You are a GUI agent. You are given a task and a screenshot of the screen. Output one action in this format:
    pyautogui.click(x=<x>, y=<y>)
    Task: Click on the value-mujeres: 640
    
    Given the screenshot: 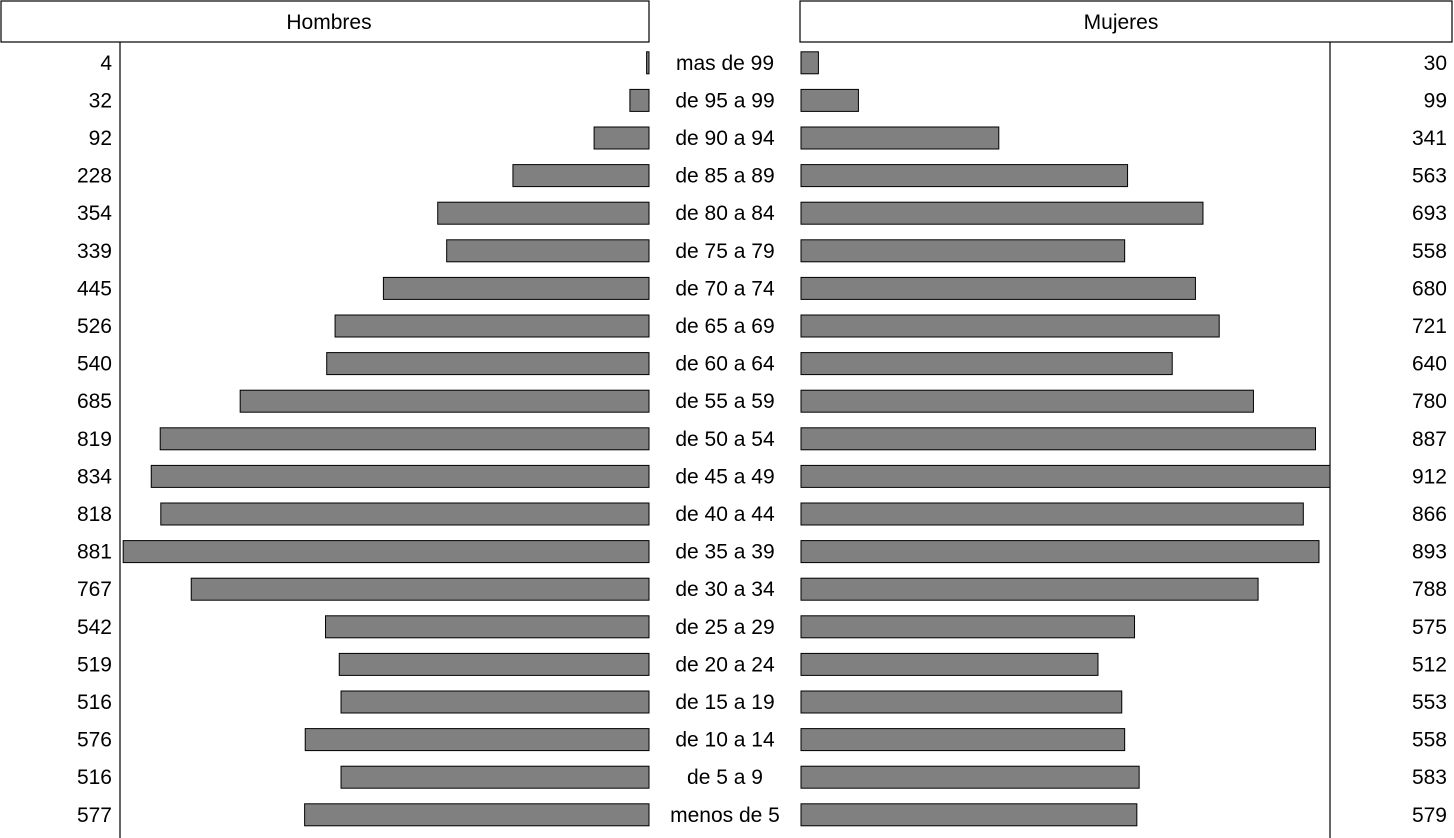 What is the action you would take?
    pyautogui.click(x=1429, y=364)
    